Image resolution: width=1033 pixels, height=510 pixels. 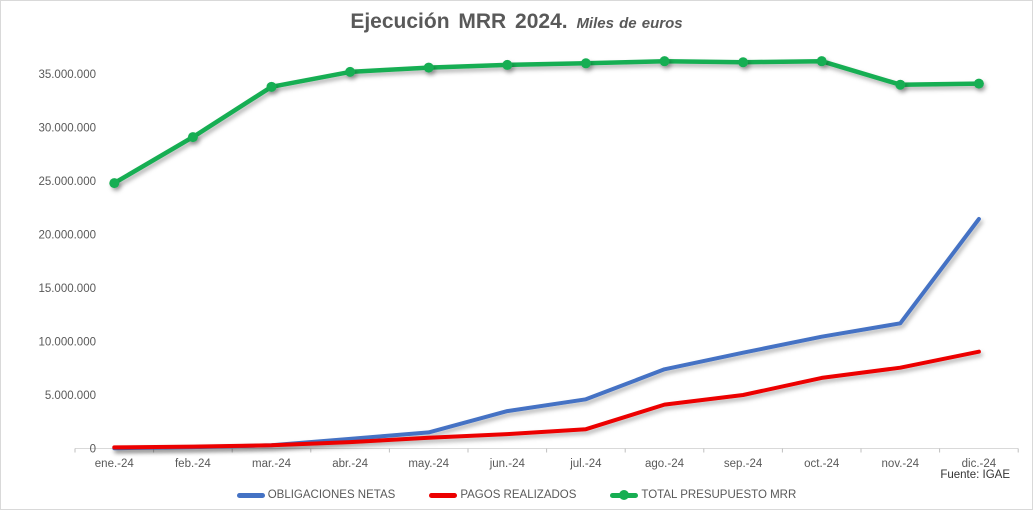 I want to click on y-axis-label: 5.000.000, so click(x=70, y=396).